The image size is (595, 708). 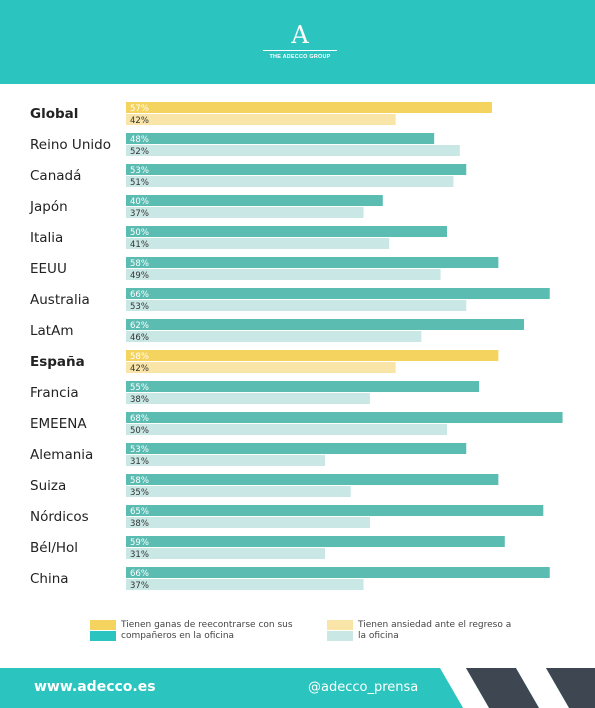 What do you see at coordinates (139, 245) in the screenshot?
I see `bar-value-label: 41%` at bounding box center [139, 245].